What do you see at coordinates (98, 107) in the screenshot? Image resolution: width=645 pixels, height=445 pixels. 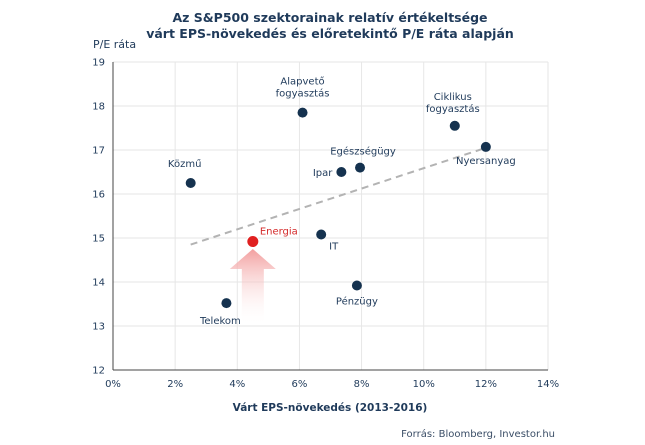 I see `y-tick-label: 18` at bounding box center [98, 107].